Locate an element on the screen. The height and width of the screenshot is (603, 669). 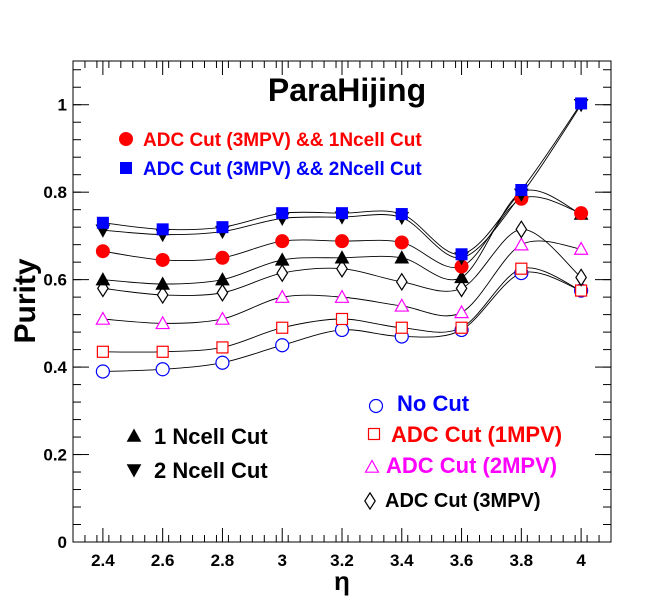
legend-label-adc-cut-3mpv-1ncell-cut: ADC Cut (3MPV) && 1Ncell Cut is located at coordinates (282, 140).